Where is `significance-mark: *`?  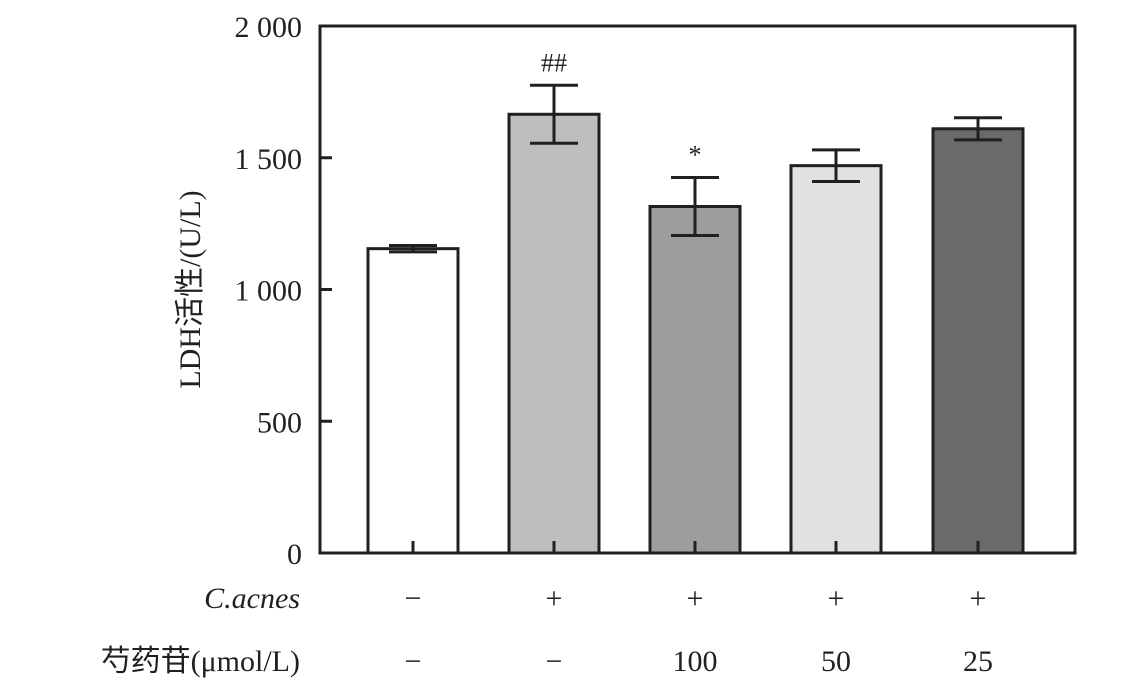 significance-mark: * is located at coordinates (695, 155).